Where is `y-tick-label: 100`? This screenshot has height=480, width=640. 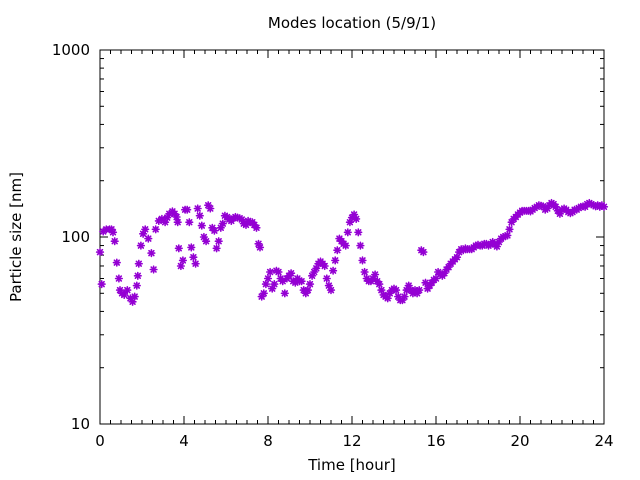
y-tick-label: 100 is located at coordinates (75, 237).